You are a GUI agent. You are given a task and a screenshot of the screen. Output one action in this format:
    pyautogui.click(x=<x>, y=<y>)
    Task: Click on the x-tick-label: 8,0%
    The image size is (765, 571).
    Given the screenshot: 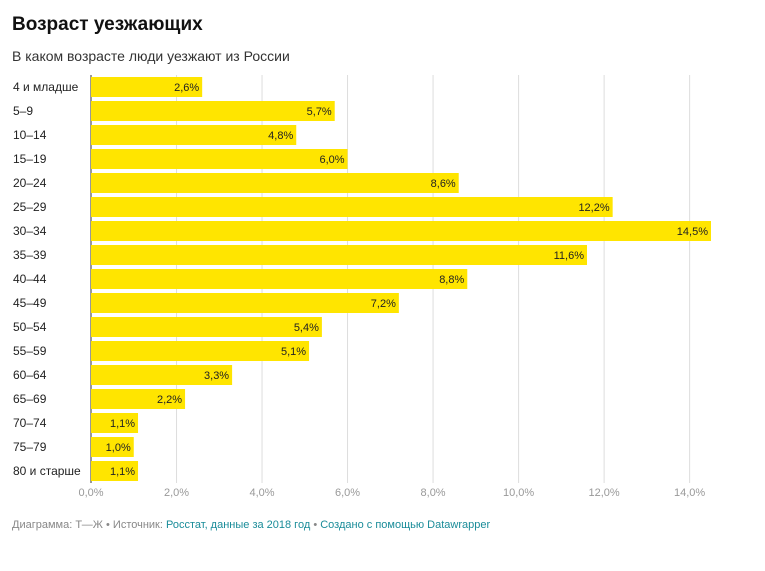 What is the action you would take?
    pyautogui.click(x=433, y=493)
    